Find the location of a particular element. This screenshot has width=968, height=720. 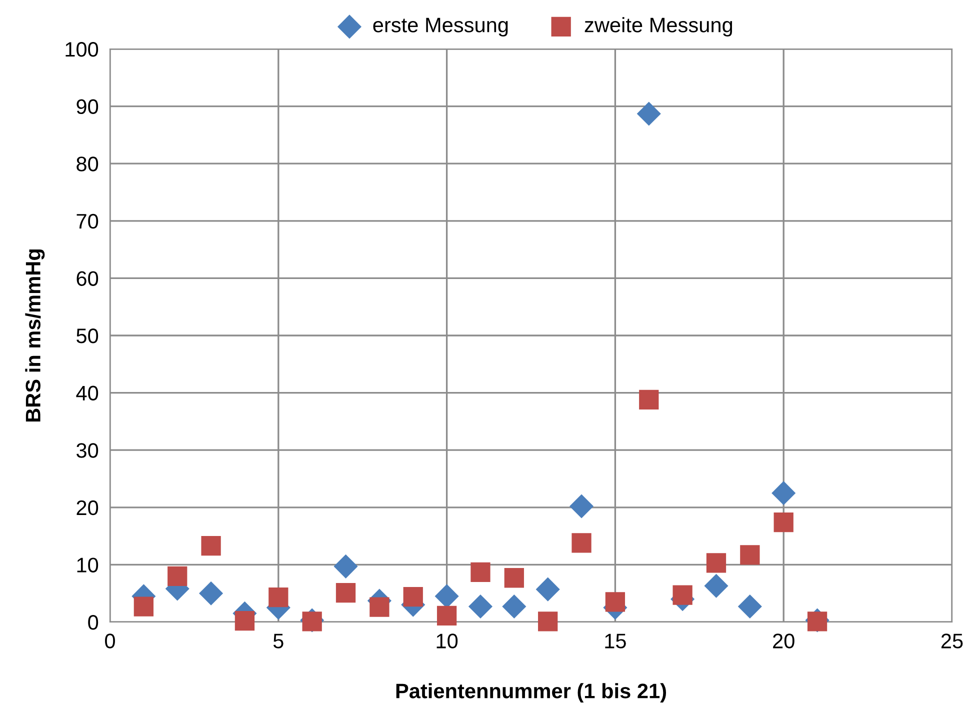

y-tick-label: 10 is located at coordinates (87, 565).